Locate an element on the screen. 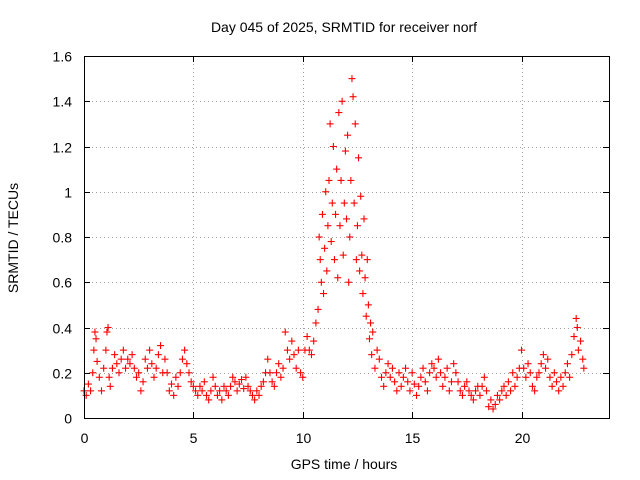 Image resolution: width=640 pixels, height=480 pixels. y-tick-label: 0.8 is located at coordinates (63, 238).